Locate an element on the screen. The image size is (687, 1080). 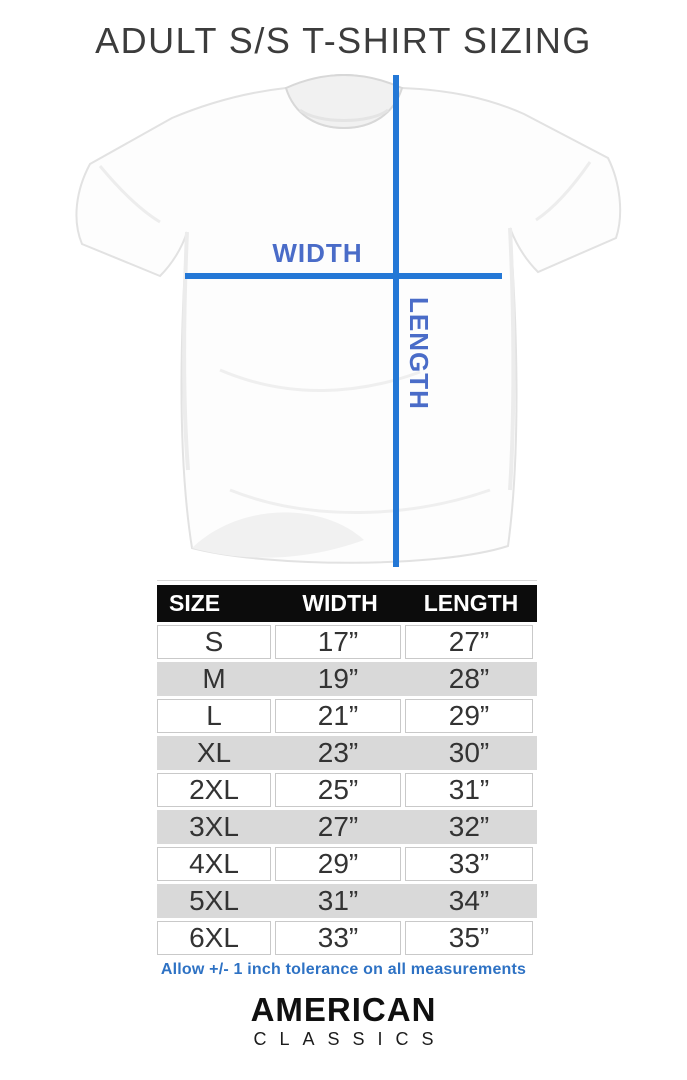
table-header-row: SIZE WIDTH LENGTH is located at coordinates (347, 603).